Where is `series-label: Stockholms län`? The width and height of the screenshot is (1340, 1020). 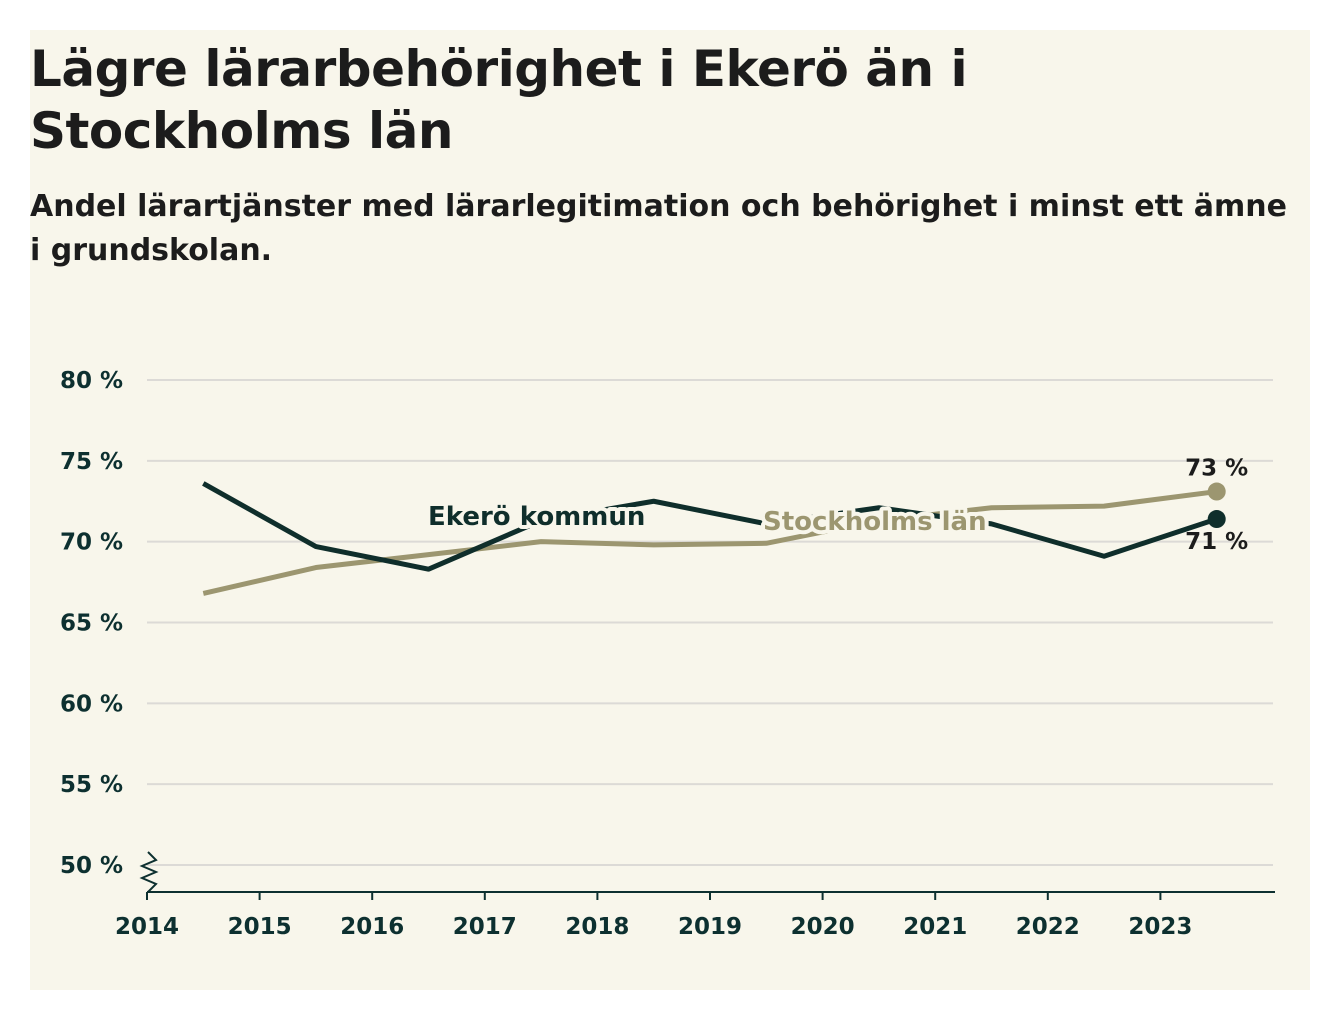
series-label: Stockholms län is located at coordinates (875, 522).